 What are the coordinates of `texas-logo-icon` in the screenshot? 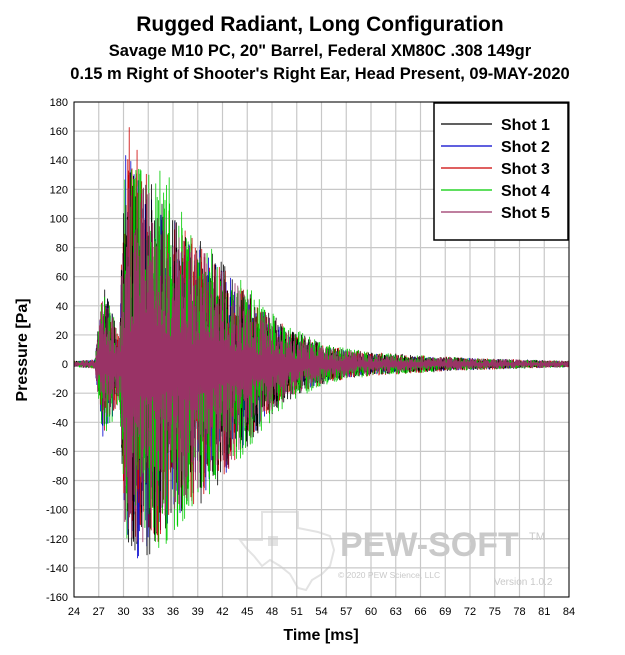 It's located at (287, 551).